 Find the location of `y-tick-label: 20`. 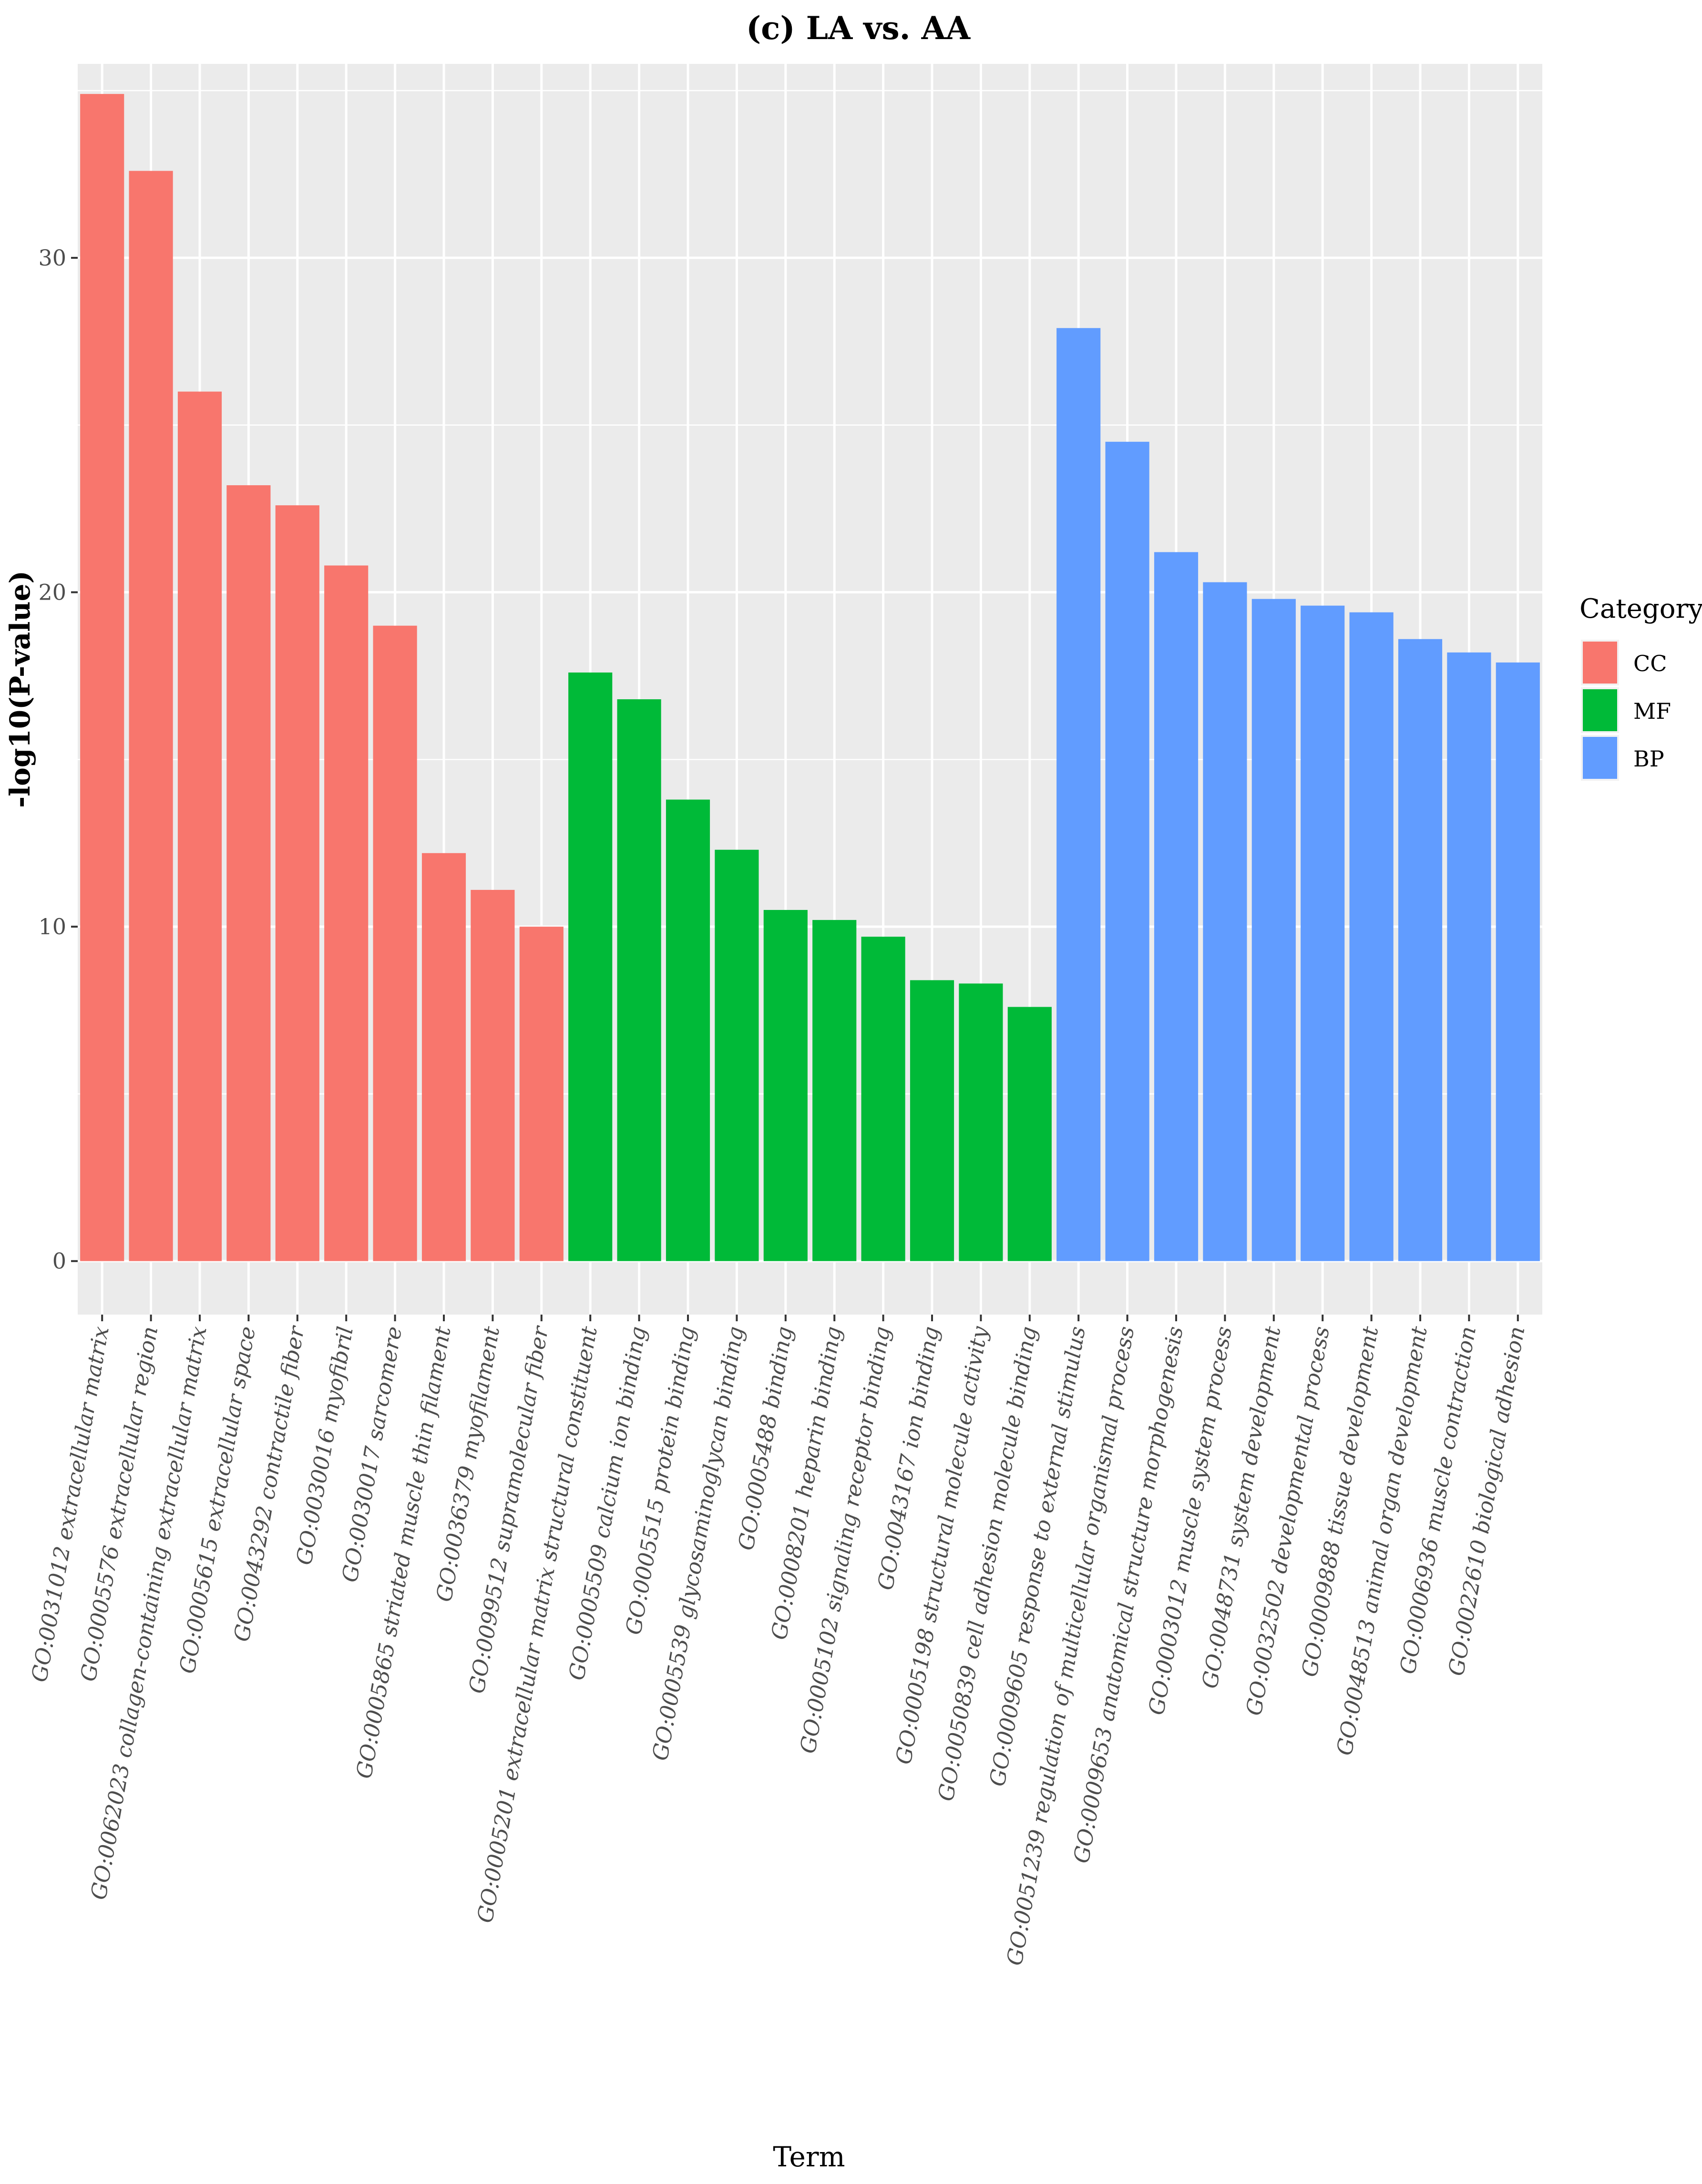

y-tick-label: 20 is located at coordinates (52, 592).